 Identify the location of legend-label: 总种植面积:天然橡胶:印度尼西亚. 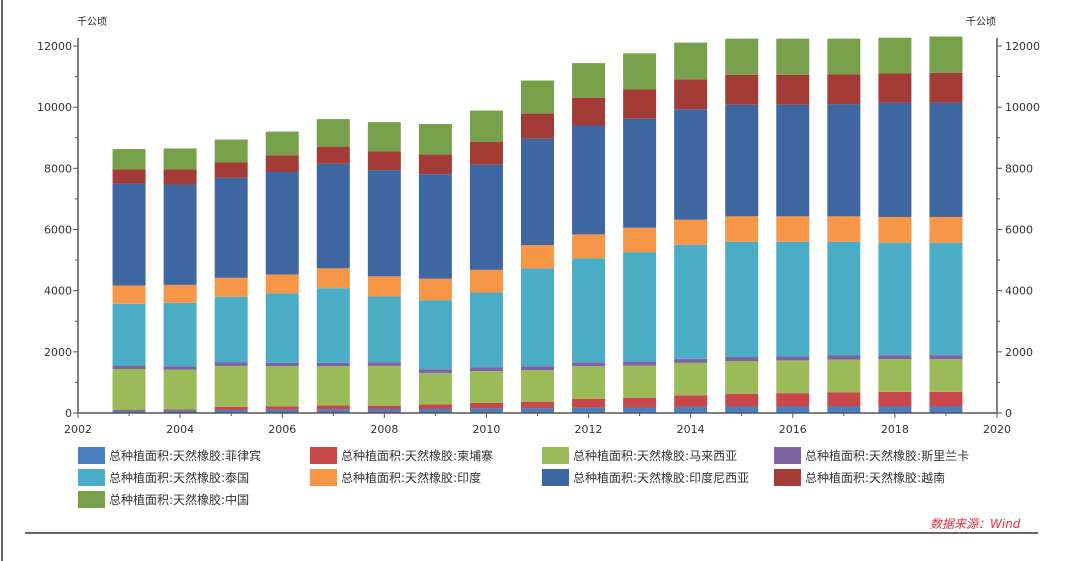
(661, 477).